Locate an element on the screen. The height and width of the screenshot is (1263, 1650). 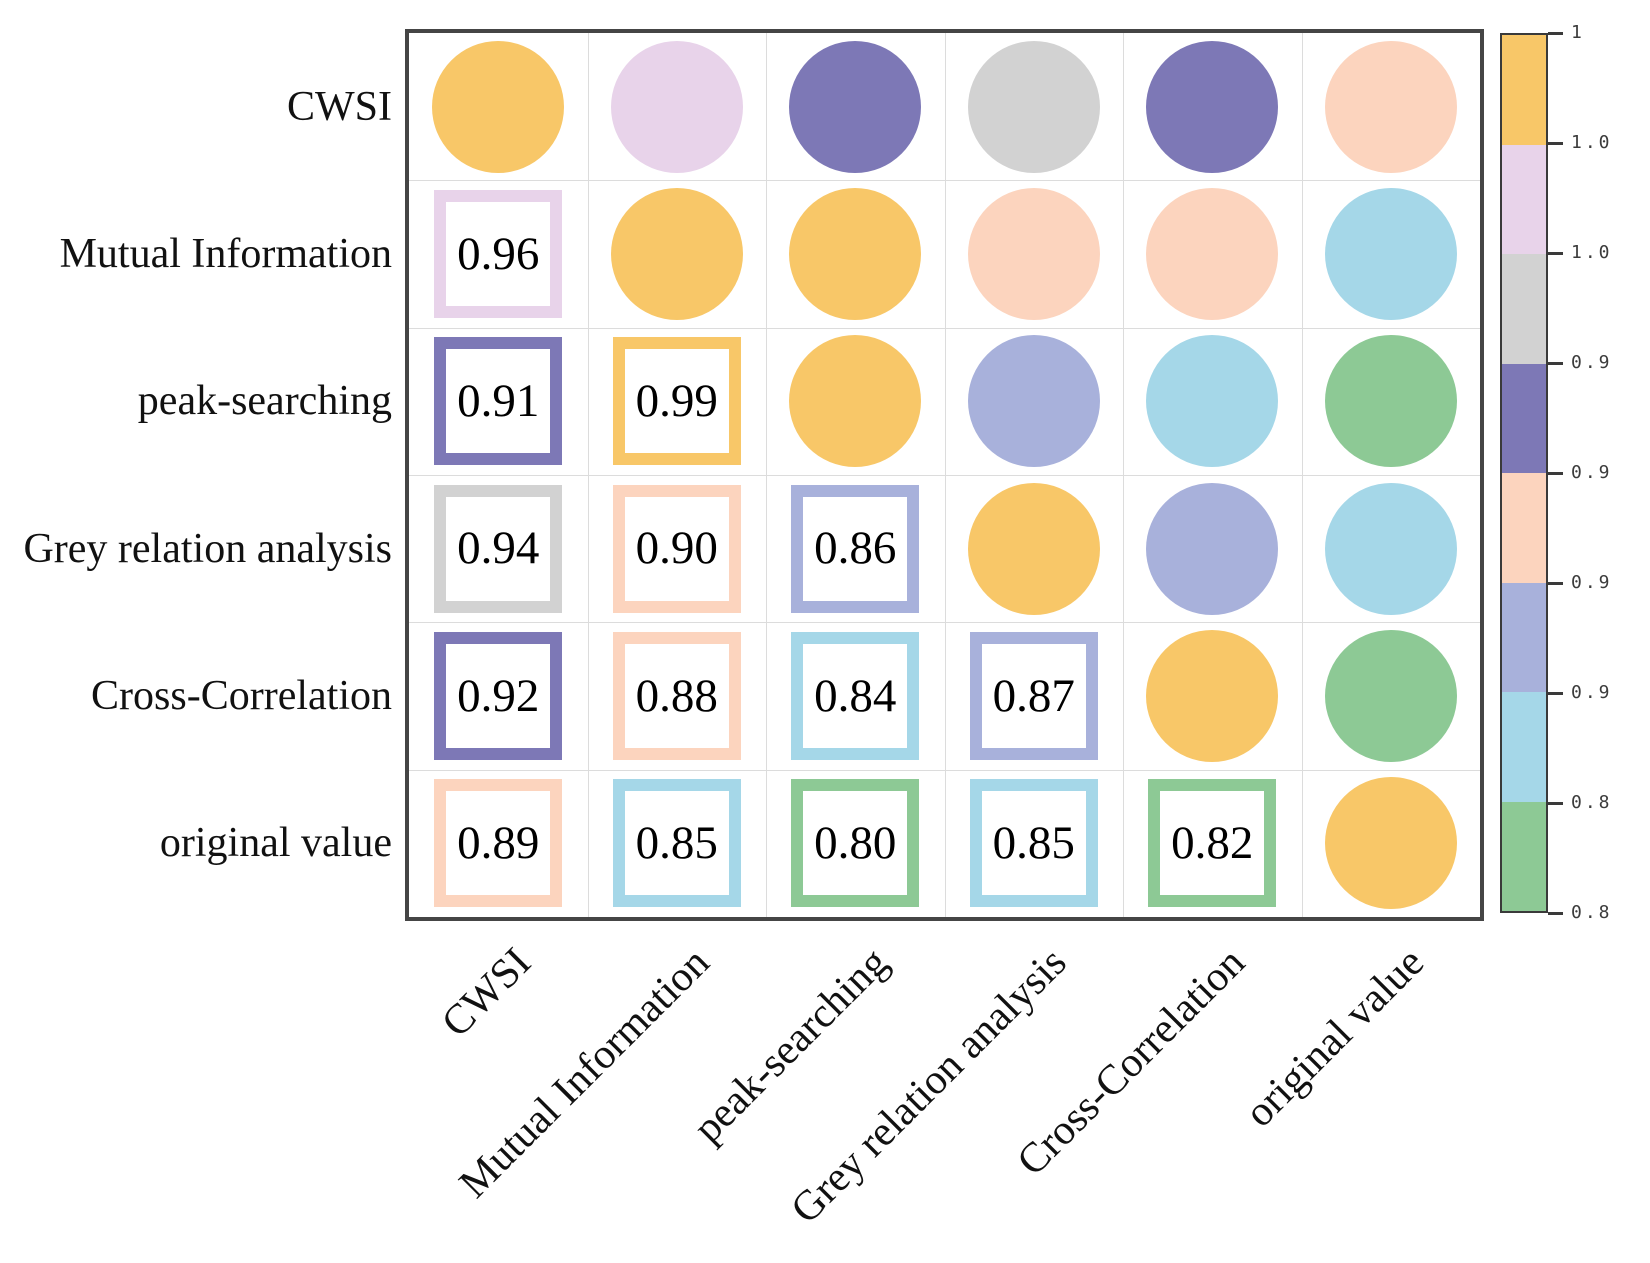
corr-square-r5c3: 0.85 is located at coordinates (1033, 843).